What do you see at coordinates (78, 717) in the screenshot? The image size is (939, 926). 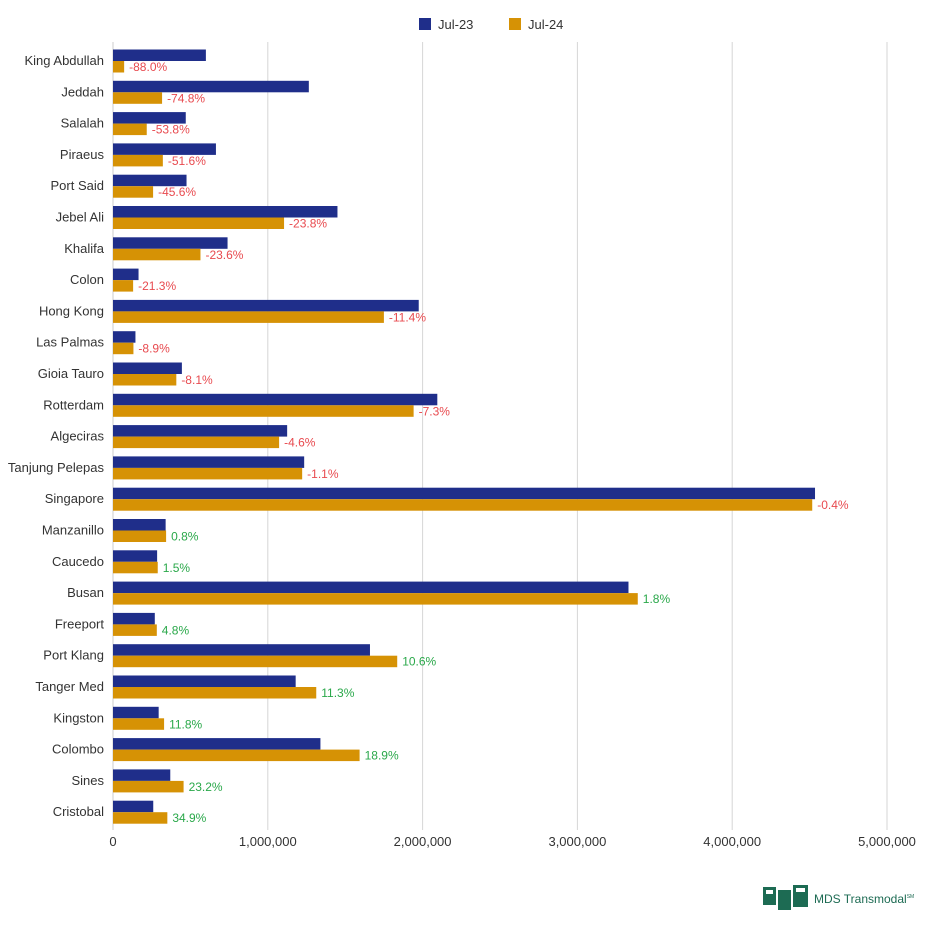 I see `category-label: Kingston` at bounding box center [78, 717].